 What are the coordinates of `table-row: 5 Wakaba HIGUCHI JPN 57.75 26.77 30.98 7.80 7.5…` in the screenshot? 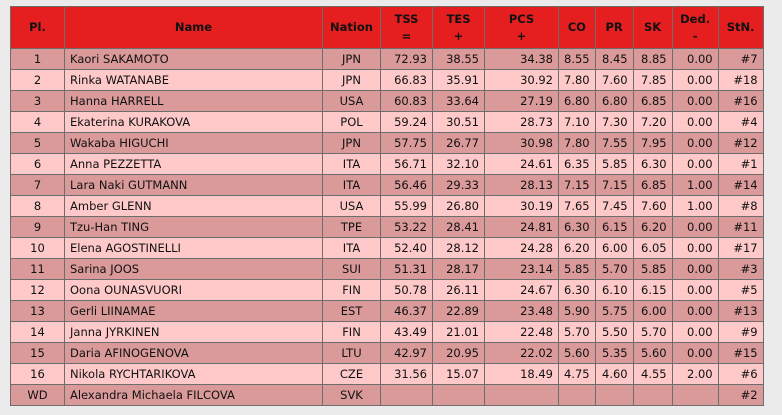 It's located at (387, 143).